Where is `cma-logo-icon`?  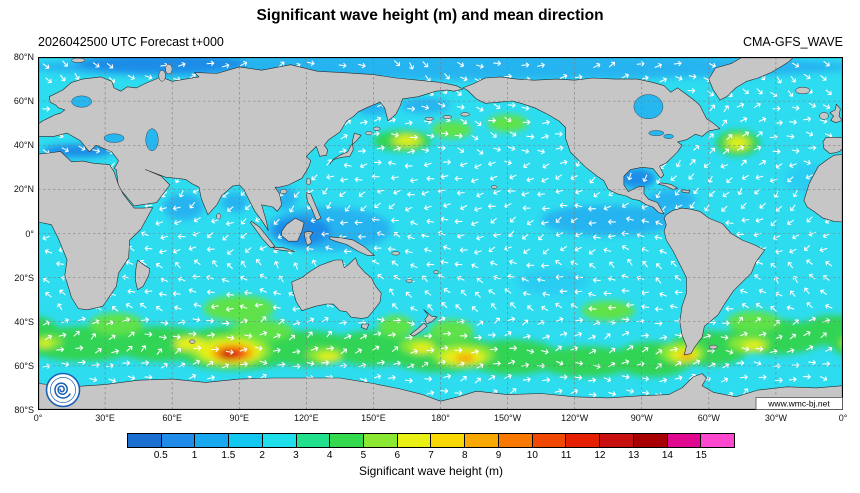 cma-logo-icon is located at coordinates (63, 390).